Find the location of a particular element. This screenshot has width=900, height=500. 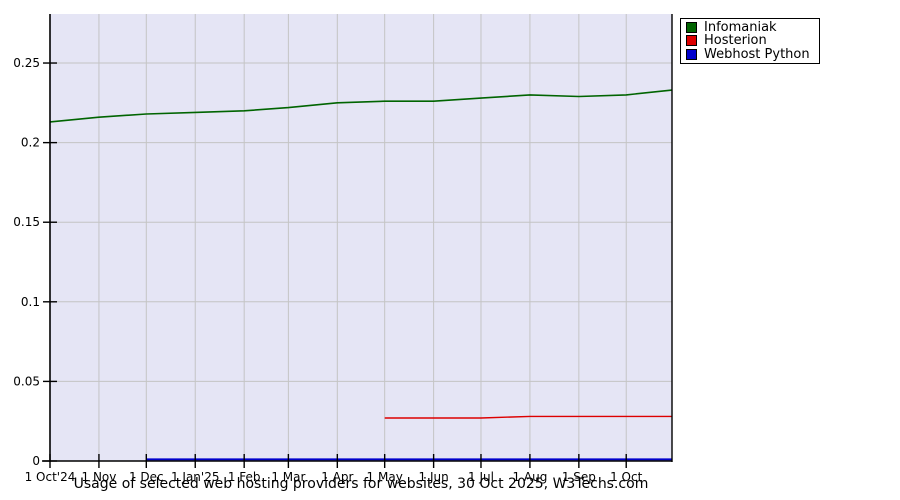

x-tick-label: 1 Mar is located at coordinates (288, 477).